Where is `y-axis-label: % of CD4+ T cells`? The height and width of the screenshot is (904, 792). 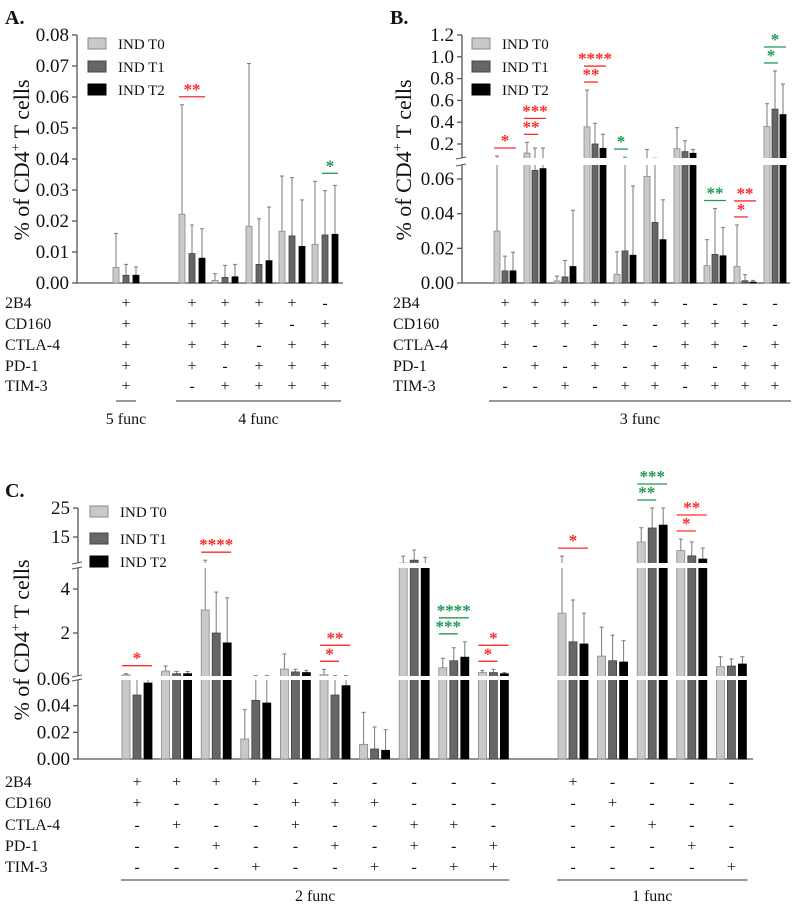
y-axis-label: % of CD4+ T cells is located at coordinates (21, 159).